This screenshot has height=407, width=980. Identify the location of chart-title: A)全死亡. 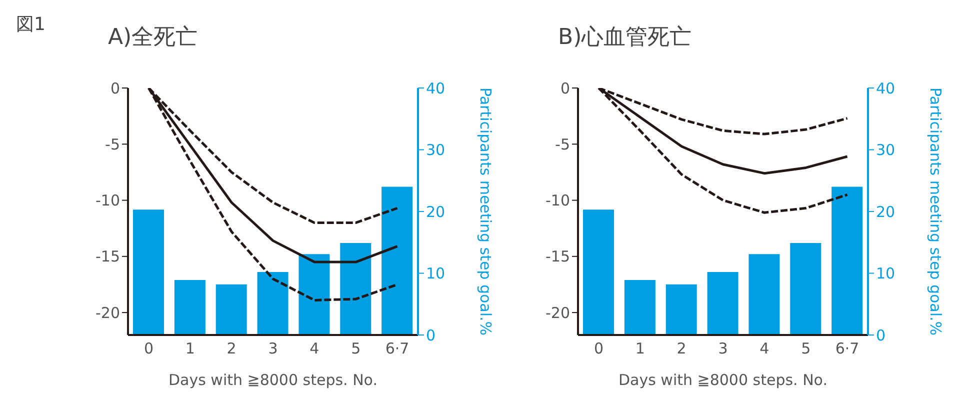
(153, 38).